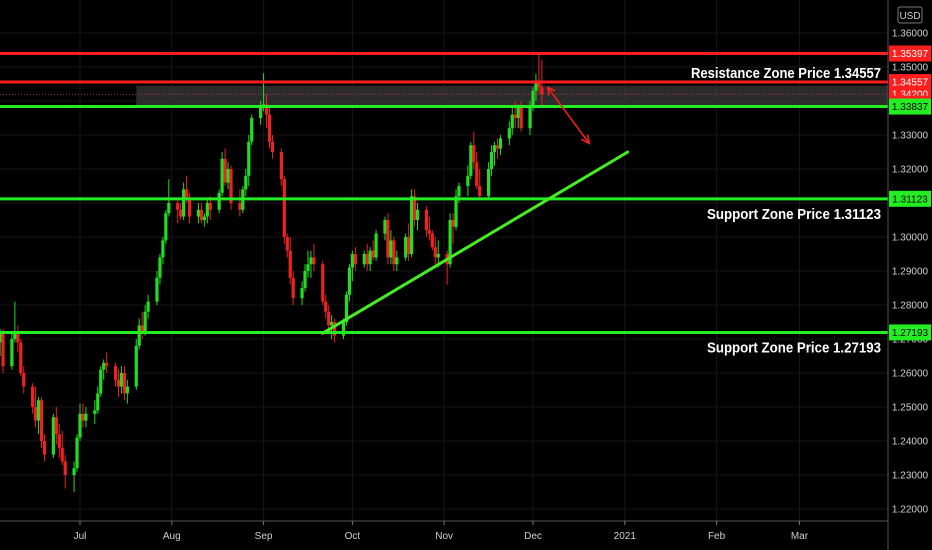 The image size is (932, 550). I want to click on price-tag: 1.34557, so click(910, 82).